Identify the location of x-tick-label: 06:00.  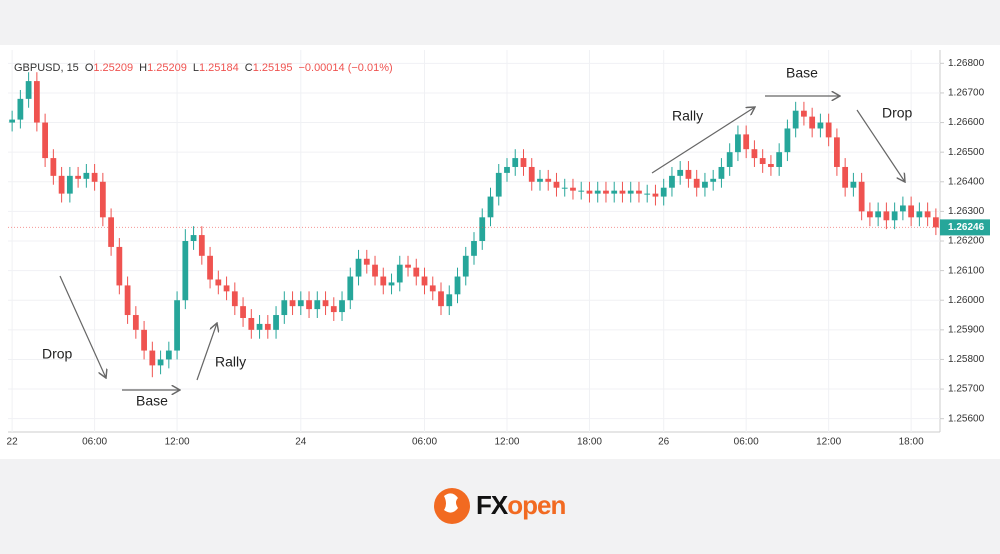
(746, 442).